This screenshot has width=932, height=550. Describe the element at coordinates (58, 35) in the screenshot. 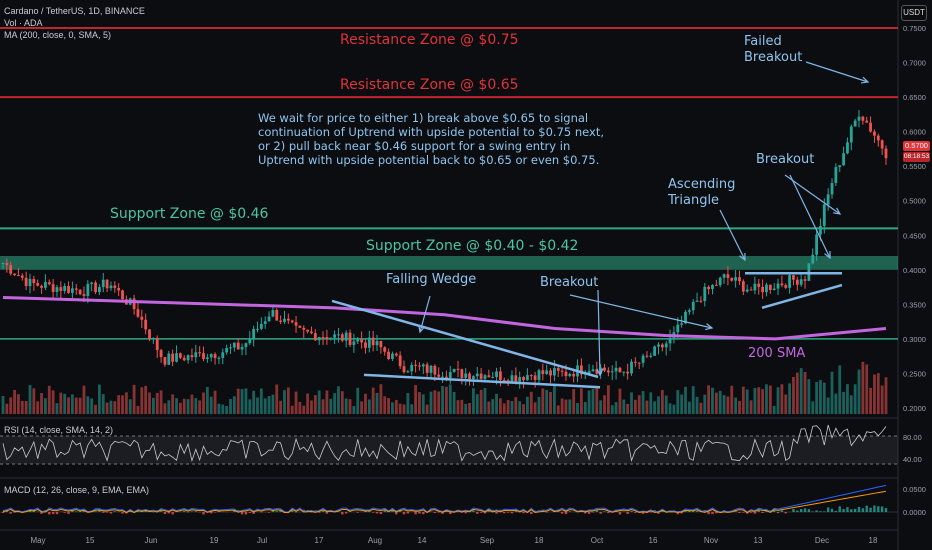

I see `ma-indicator-label: MA (200, close, 0, SMA, 5)` at that location.